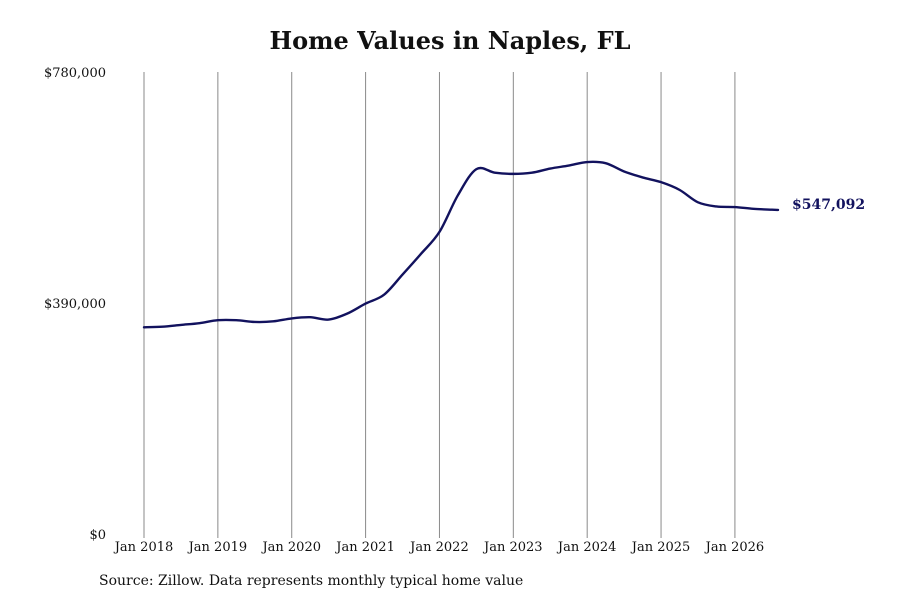 The height and width of the screenshot is (600, 900). Describe the element at coordinates (450, 40) in the screenshot. I see `chart-title: Home Values in Naples, FL` at that location.